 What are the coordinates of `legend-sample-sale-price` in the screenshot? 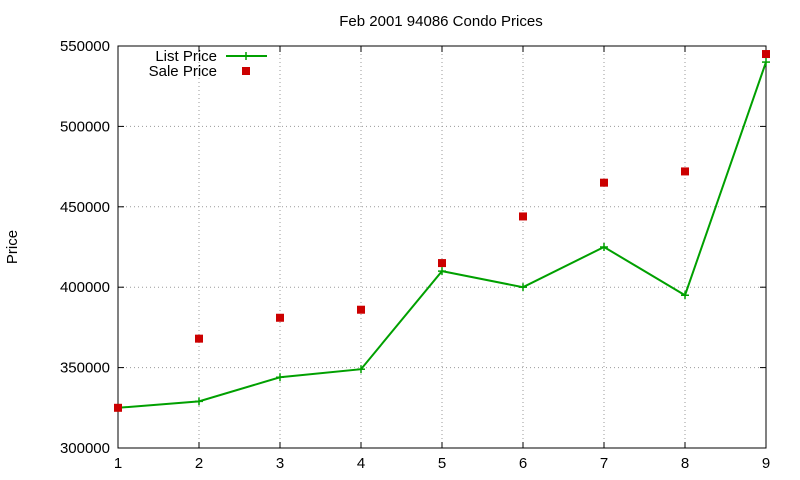 It's located at (246, 71).